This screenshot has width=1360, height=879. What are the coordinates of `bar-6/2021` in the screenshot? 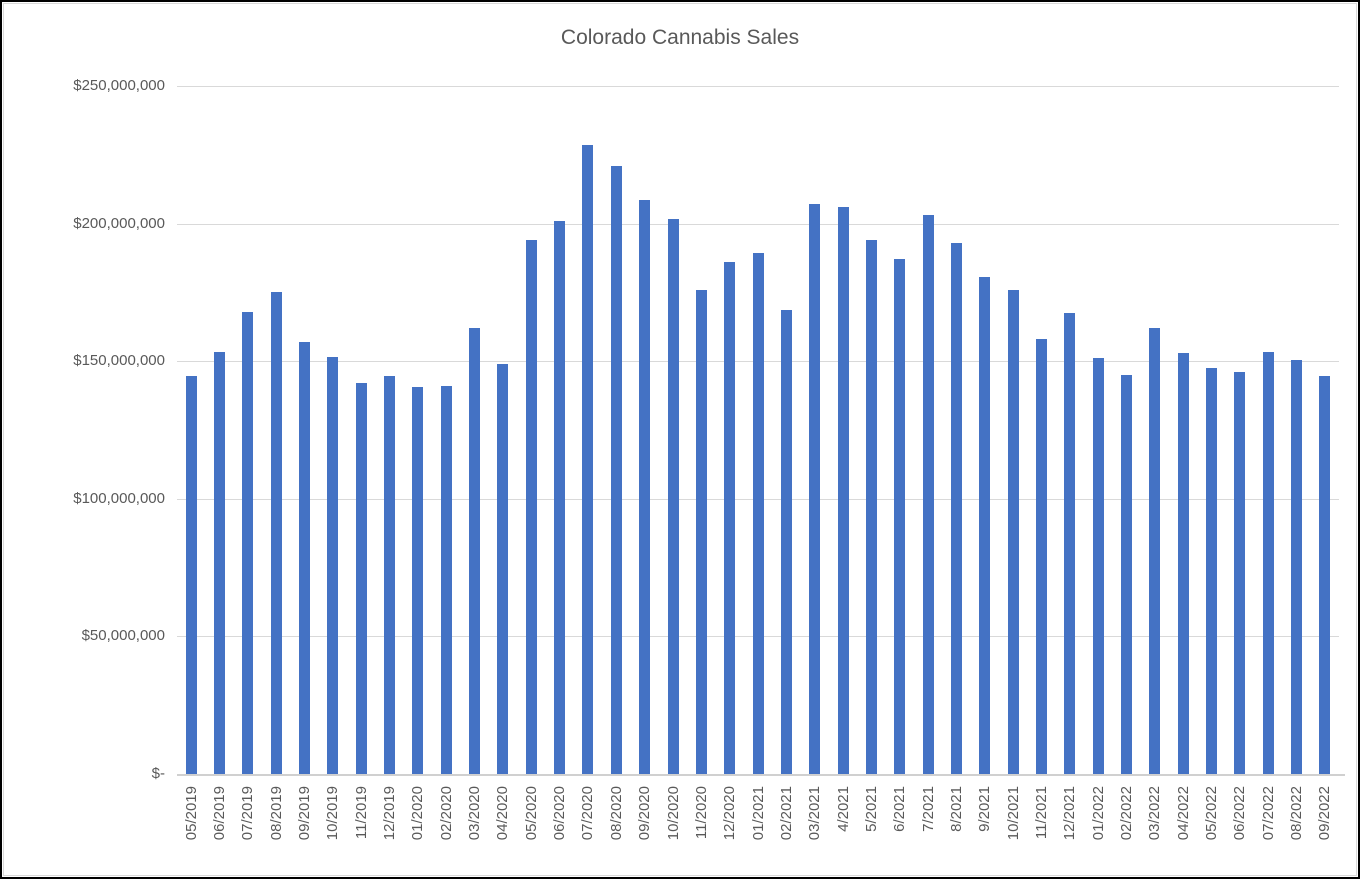 It's located at (900, 516).